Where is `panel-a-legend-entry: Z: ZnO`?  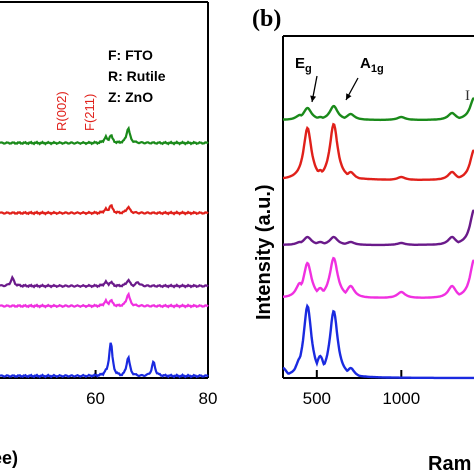 panel-a-legend-entry: Z: ZnO is located at coordinates (130, 97).